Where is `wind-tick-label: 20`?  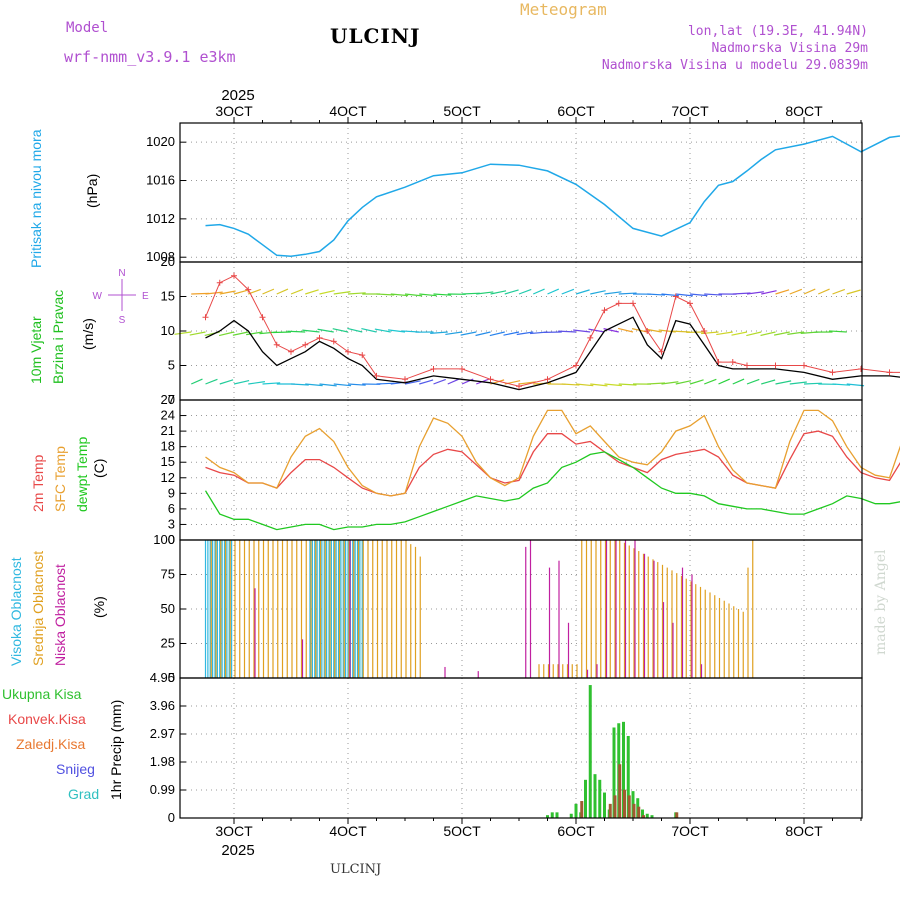 wind-tick-label: 20 is located at coordinates (168, 261).